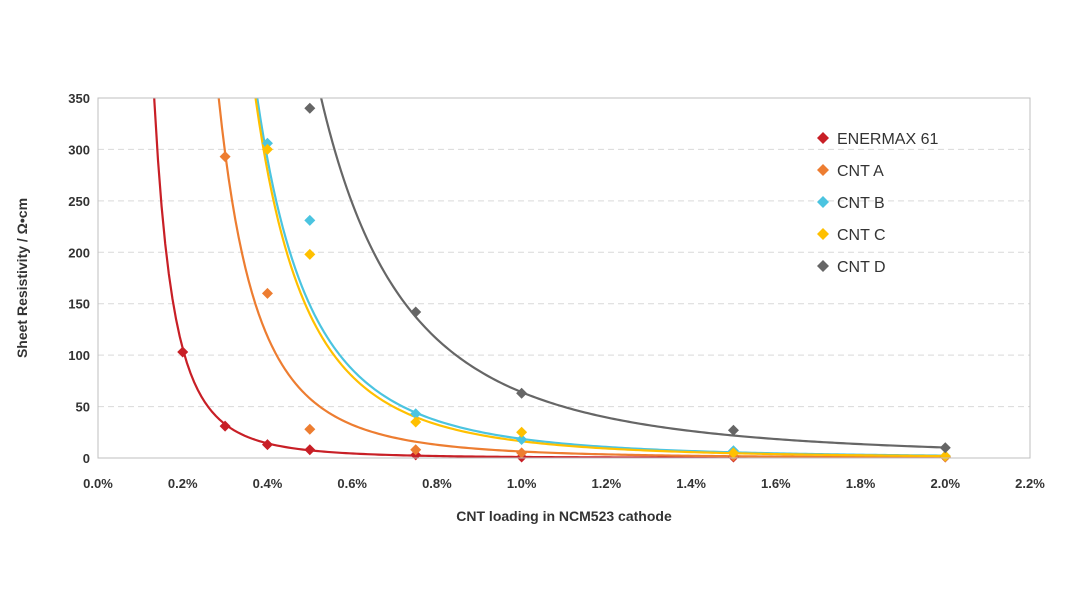 The image size is (1068, 606). What do you see at coordinates (691, 483) in the screenshot?
I see `x-tick-label: 1.4%` at bounding box center [691, 483].